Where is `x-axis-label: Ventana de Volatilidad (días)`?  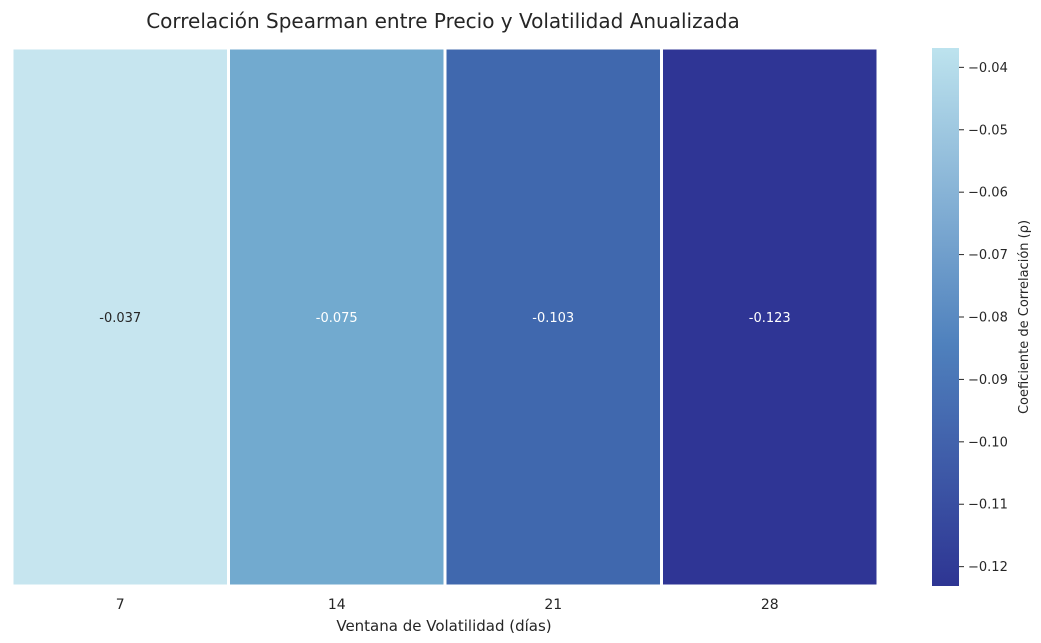
x-axis-label: Ventana de Volatilidad (días) is located at coordinates (443, 626).